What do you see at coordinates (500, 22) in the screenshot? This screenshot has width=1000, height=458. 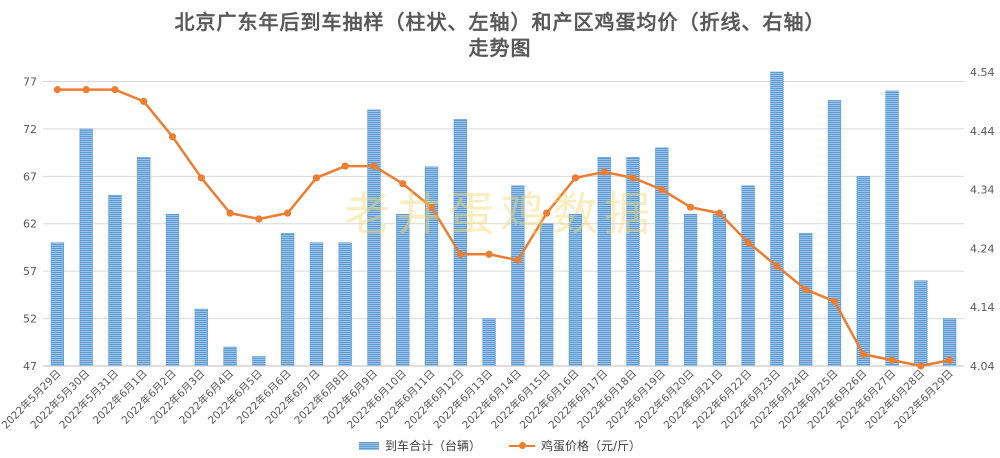 I see `chart-title: 北京广东年后到车抽样（柱状、左轴）和产区鸡蛋均价（折线、右轴）` at bounding box center [500, 22].